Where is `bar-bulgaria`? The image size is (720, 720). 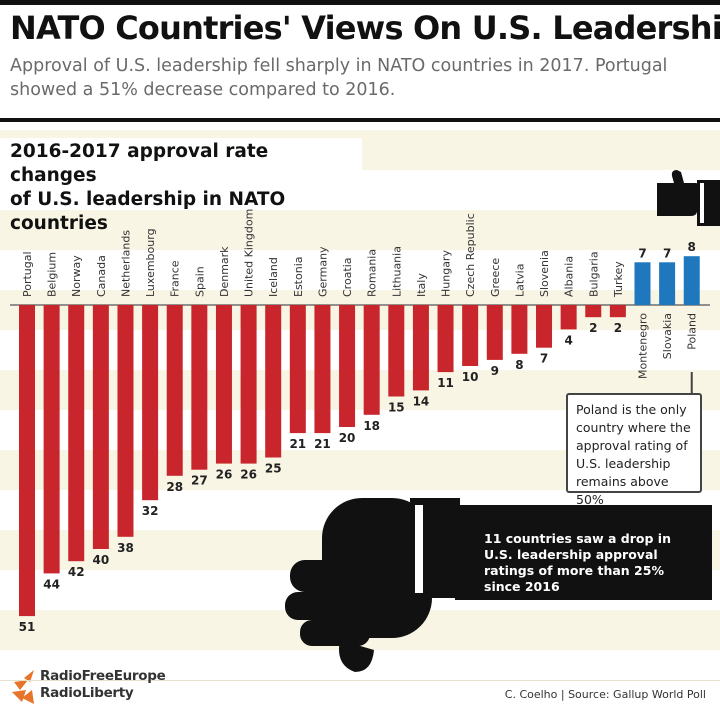
bar-bulgaria is located at coordinates (593, 311).